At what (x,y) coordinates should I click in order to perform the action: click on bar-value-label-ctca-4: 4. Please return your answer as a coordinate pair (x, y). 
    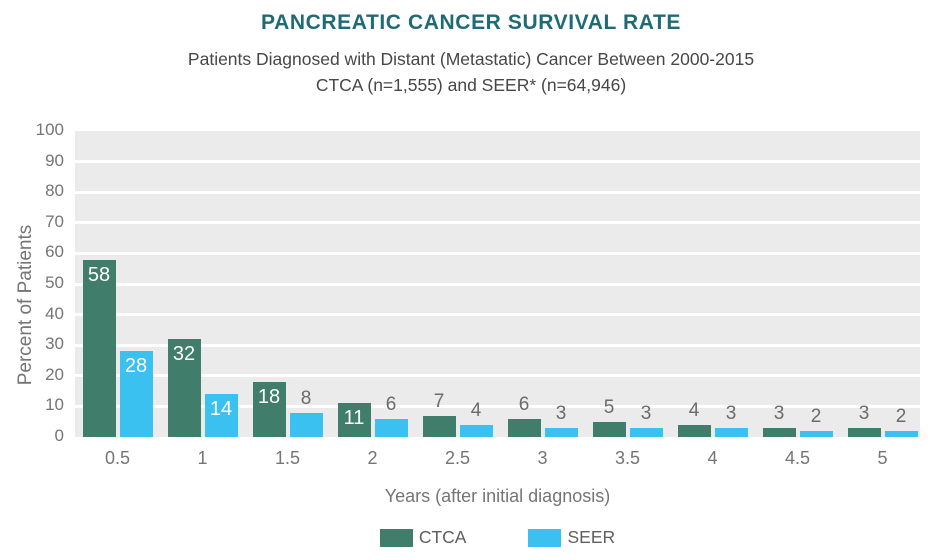
    Looking at the image, I should click on (694, 410).